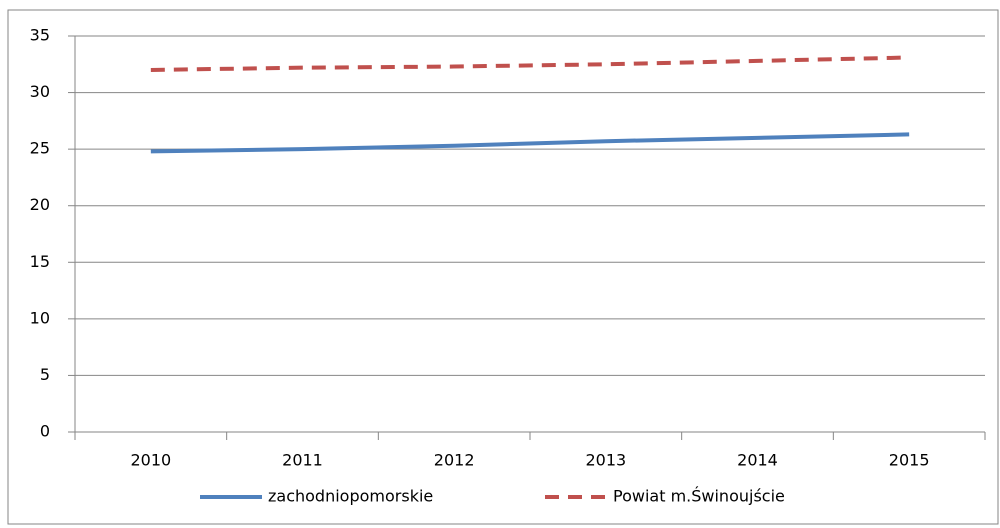  What do you see at coordinates (40, 204) in the screenshot?
I see `y-tick-label: 20` at bounding box center [40, 204].